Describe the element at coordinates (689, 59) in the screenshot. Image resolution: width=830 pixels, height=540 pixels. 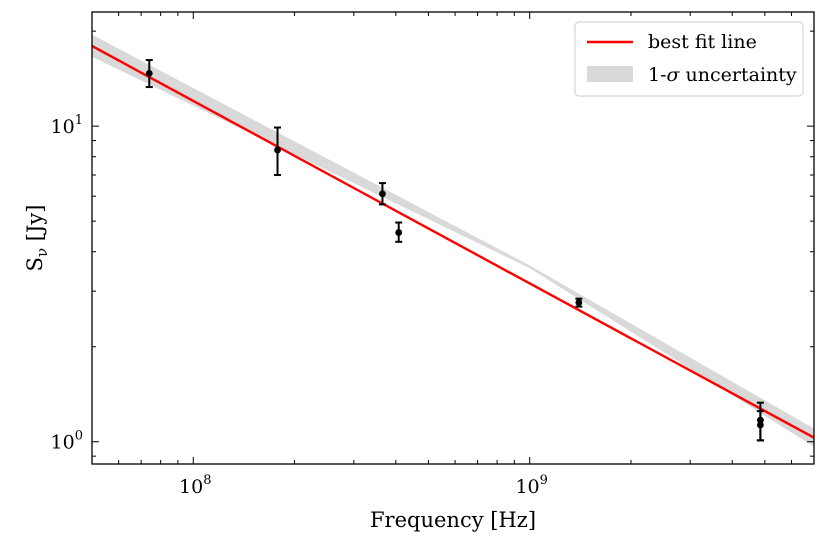
I see `legend: best fit line 1-σ uncertainty` at that location.